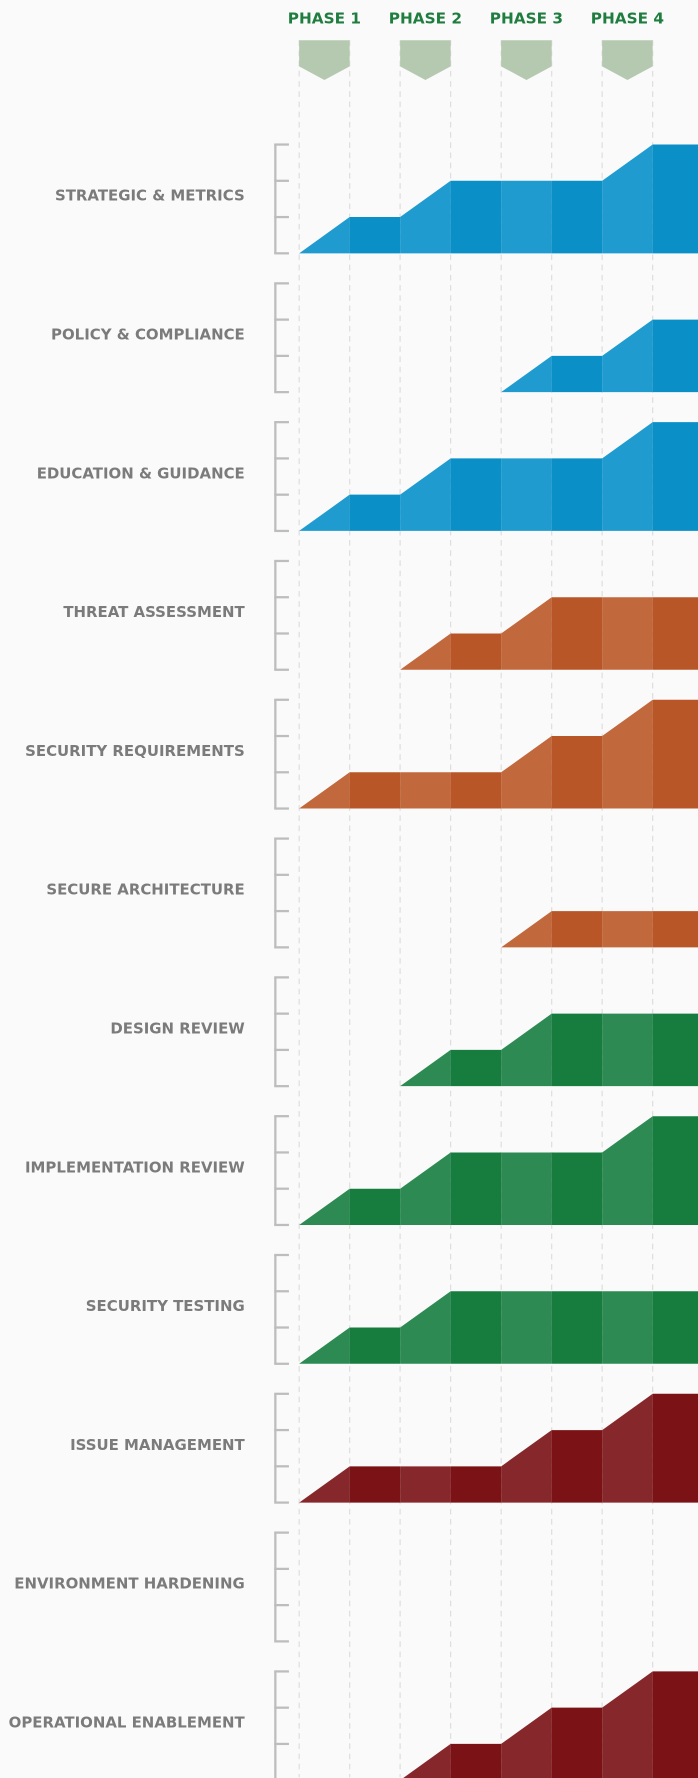 The width and height of the screenshot is (698, 1778). What do you see at coordinates (425, 18) in the screenshot?
I see `phase-label: PHASE 2` at bounding box center [425, 18].